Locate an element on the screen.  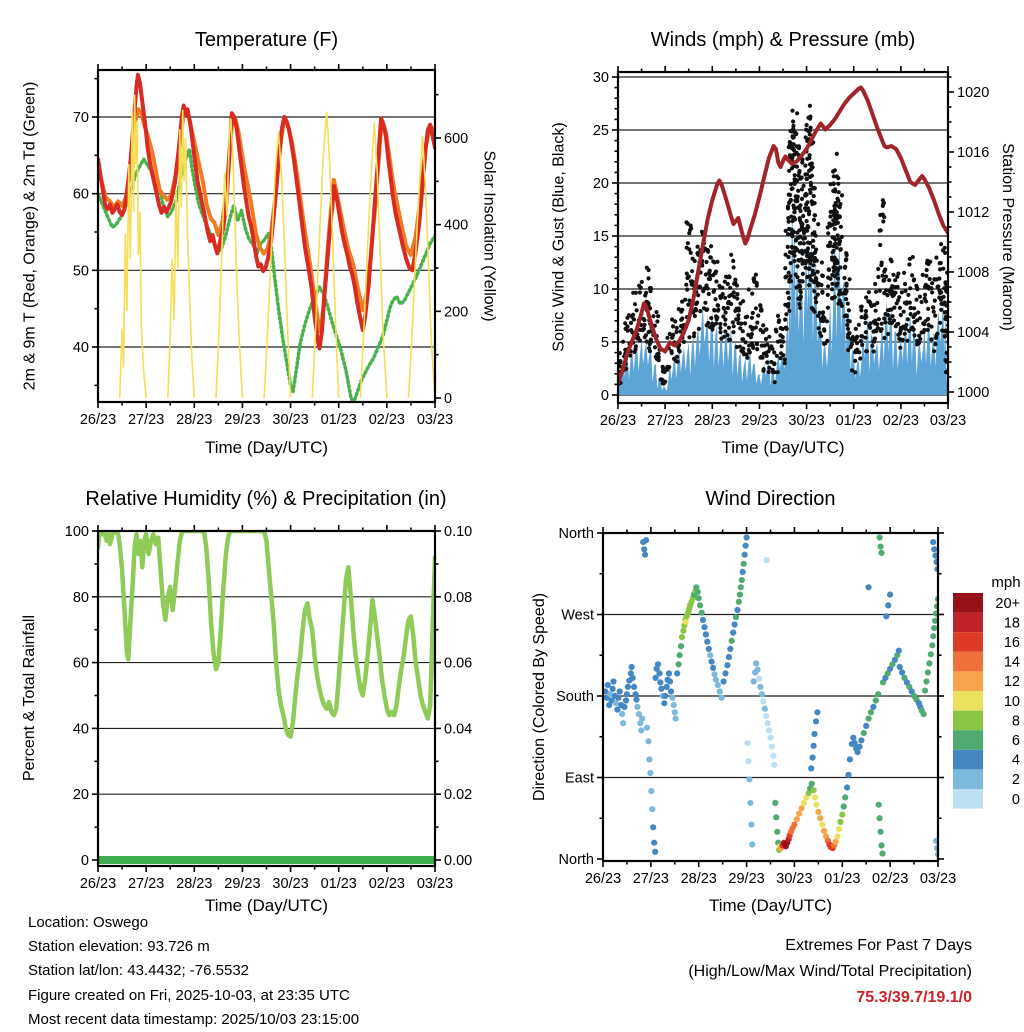
series-wind-gusts-black- is located at coordinates (783, 245).